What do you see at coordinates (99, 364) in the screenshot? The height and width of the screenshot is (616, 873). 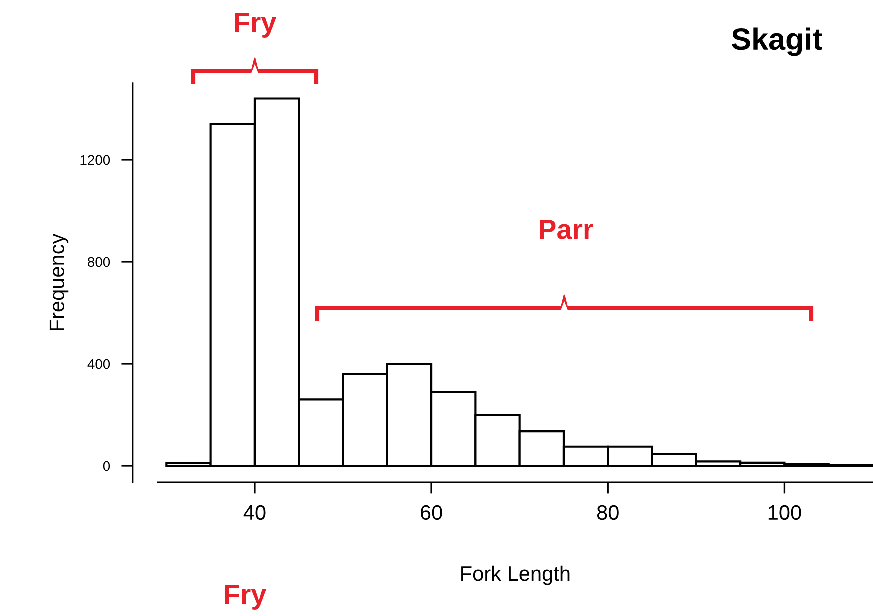 I see `y-tick-label: 400` at bounding box center [99, 364].